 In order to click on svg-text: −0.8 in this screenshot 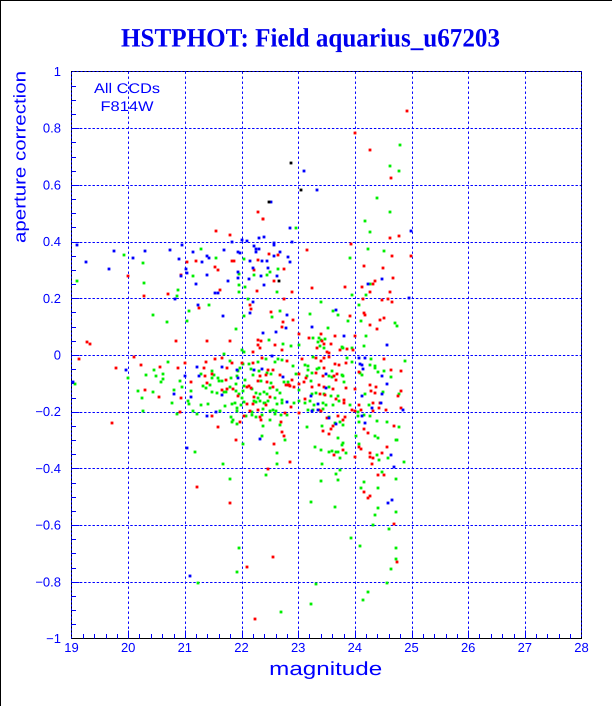, I will do `click(48, 581)`.